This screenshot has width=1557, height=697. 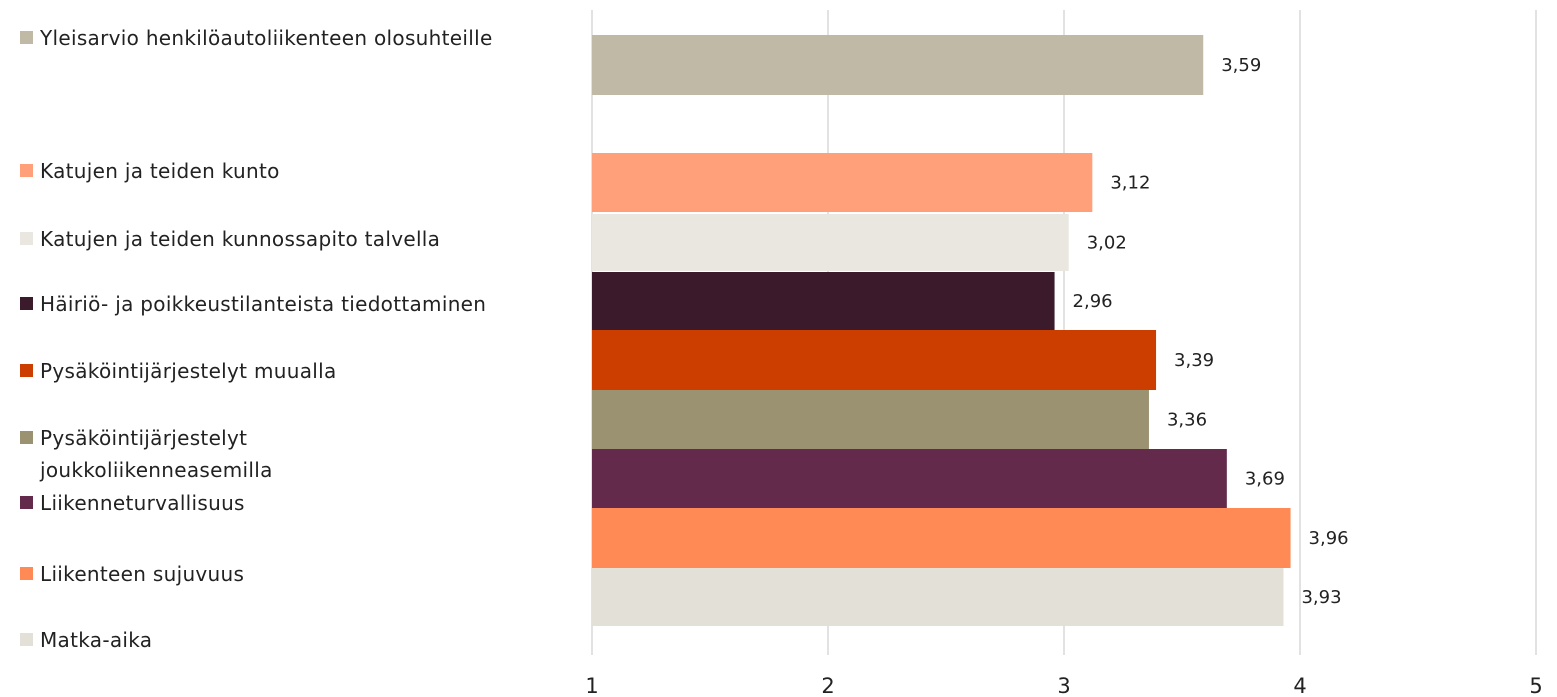 I want to click on legend-label: Pysäköintijärjestelyt muualla, so click(x=188, y=371).